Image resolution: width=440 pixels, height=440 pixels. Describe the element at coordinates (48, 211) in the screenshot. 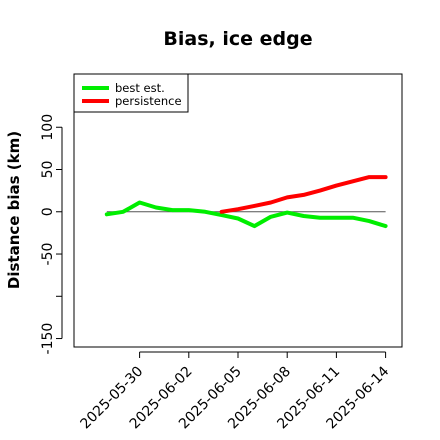

I see `y-tick-label: 0` at that location.